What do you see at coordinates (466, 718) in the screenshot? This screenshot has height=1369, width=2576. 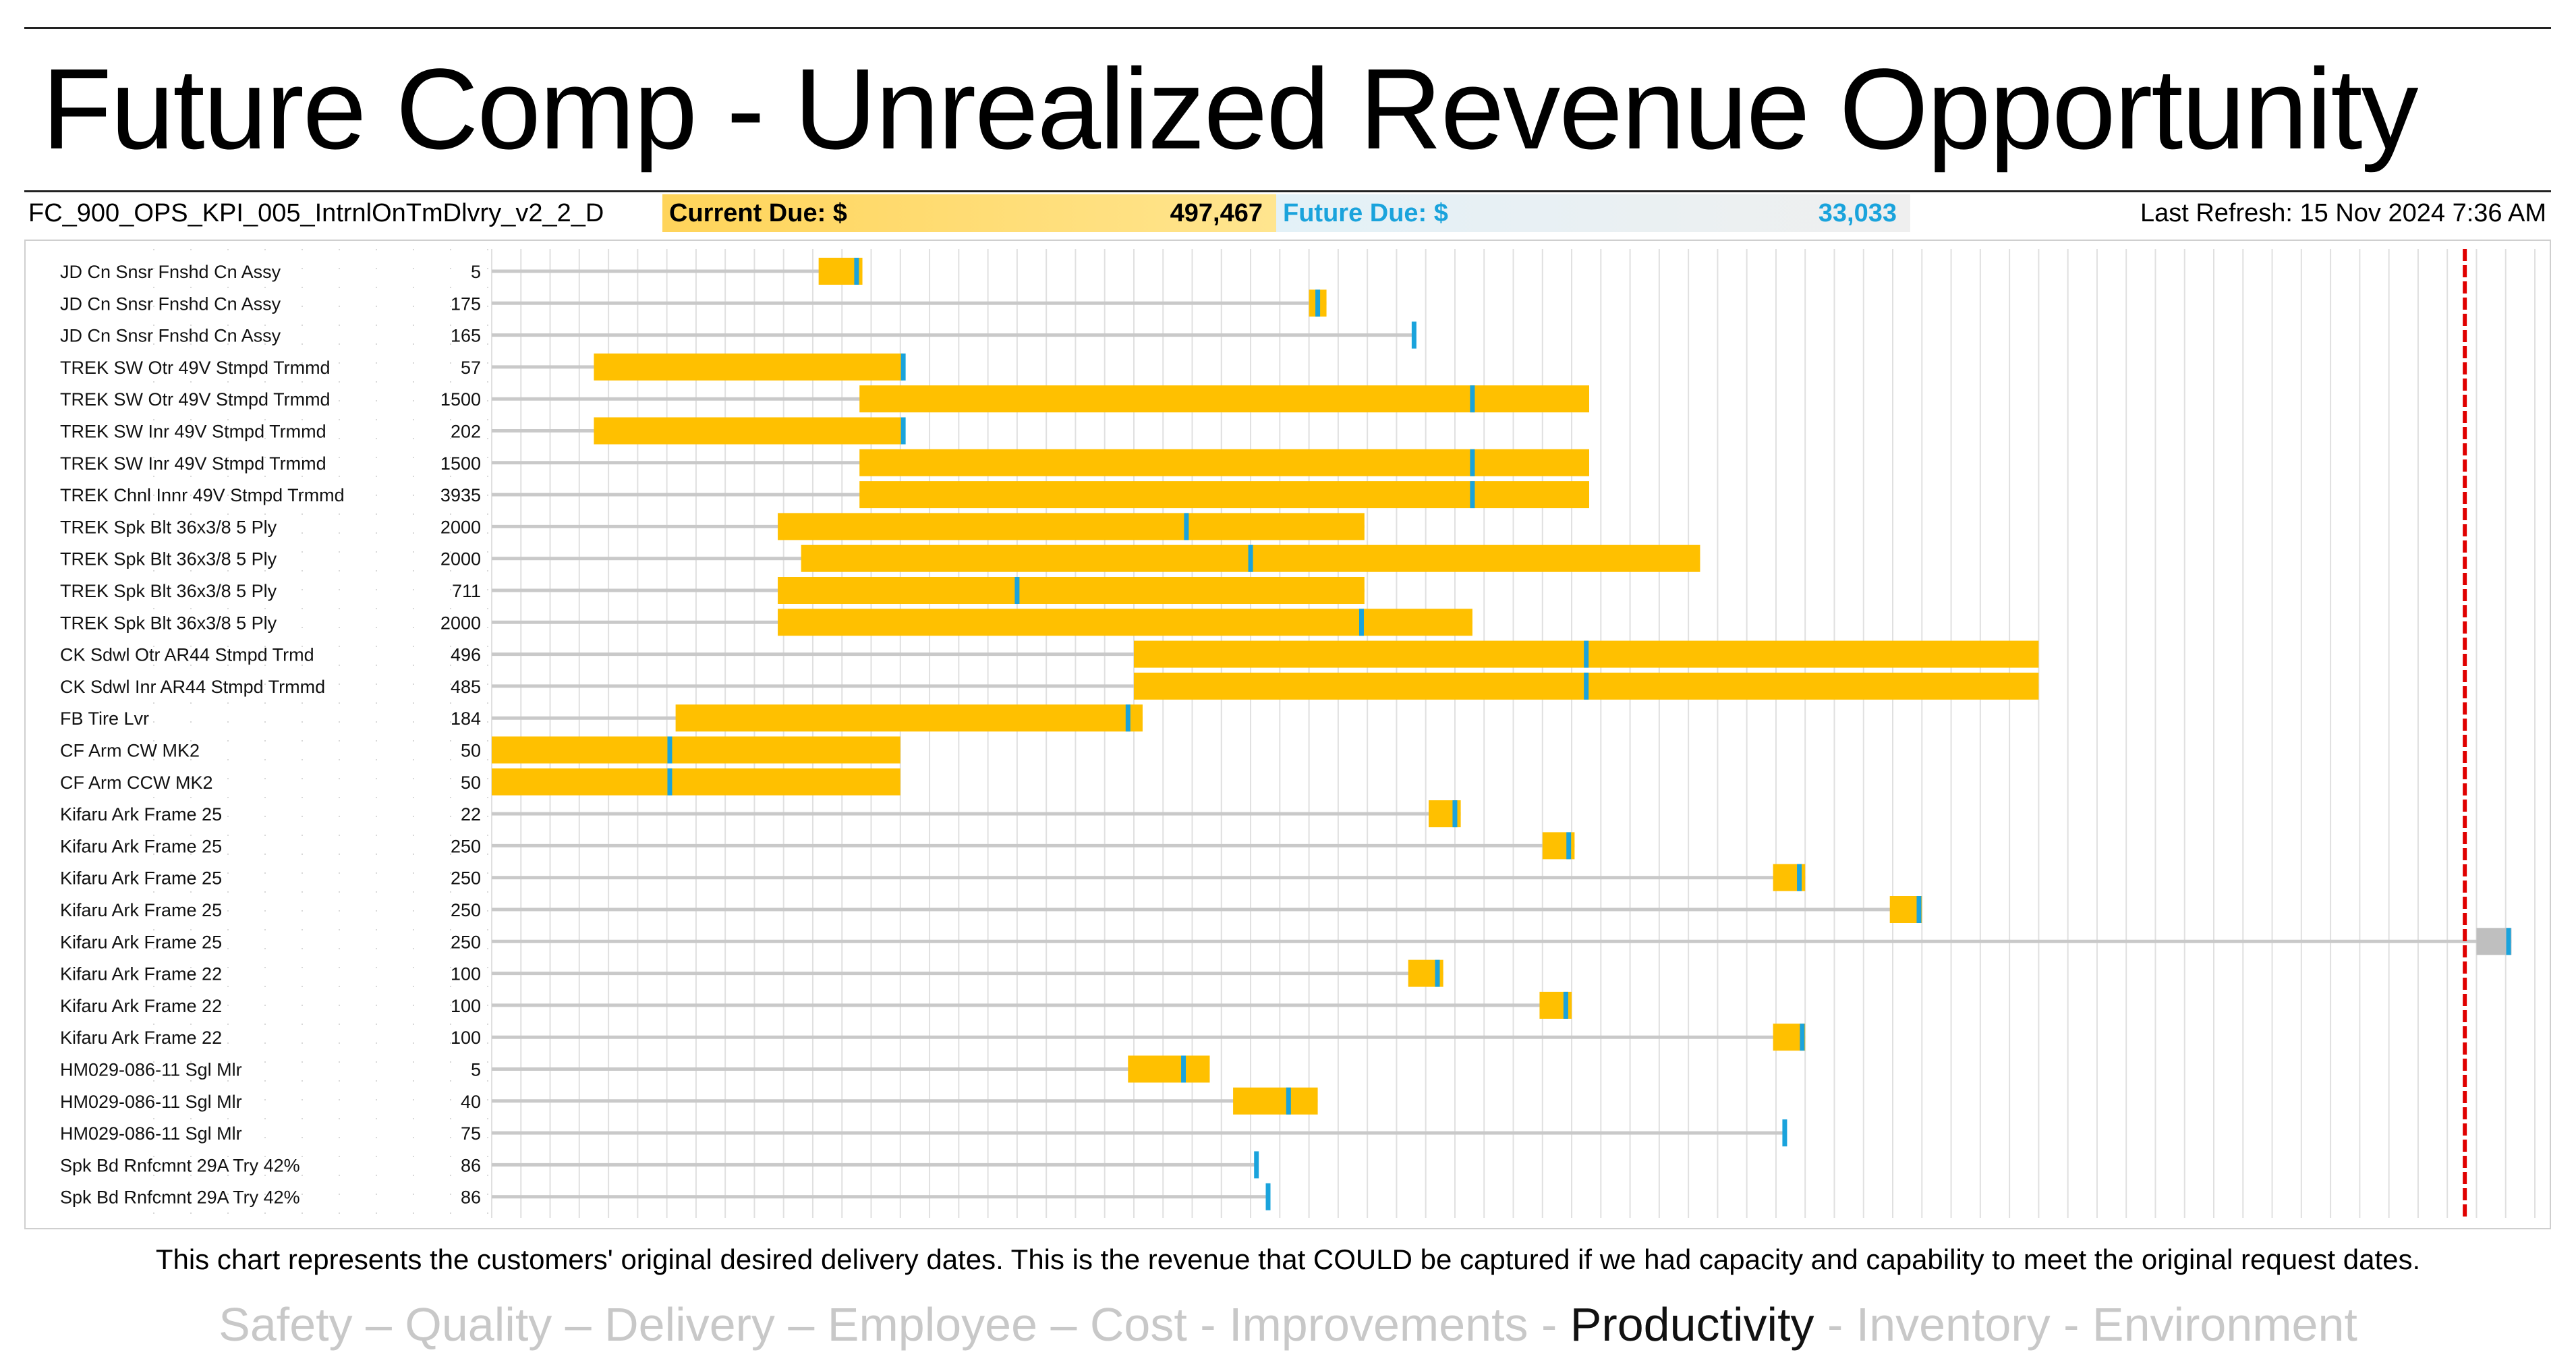 I see `row-qty: 184` at bounding box center [466, 718].